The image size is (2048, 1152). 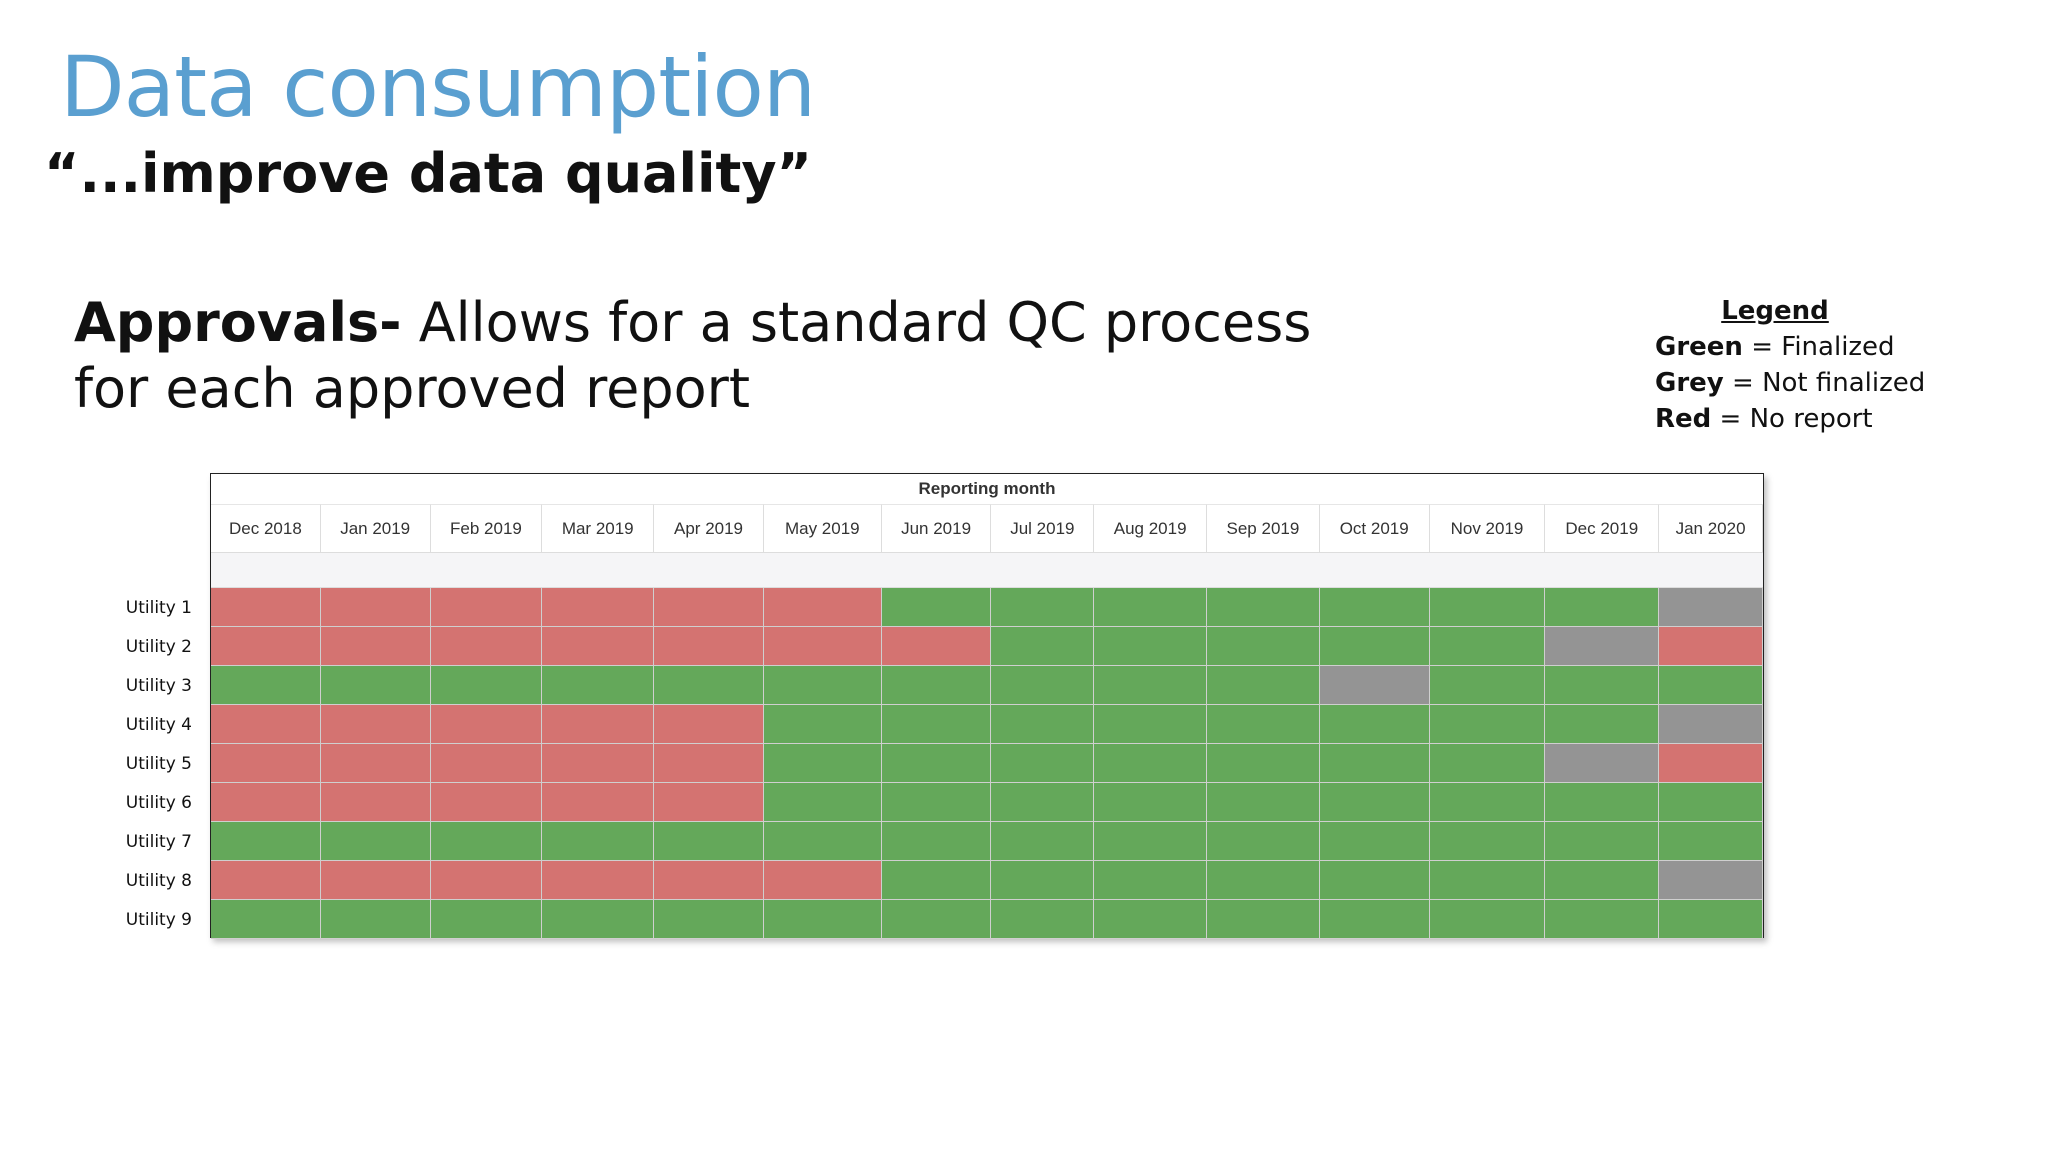 What do you see at coordinates (1818, 347) in the screenshot?
I see `legend-text: = Finalized` at bounding box center [1818, 347].